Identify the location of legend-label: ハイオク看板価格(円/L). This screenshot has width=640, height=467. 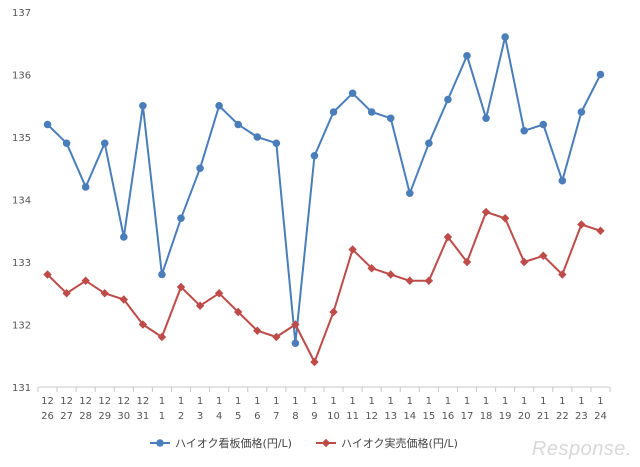
(233, 443).